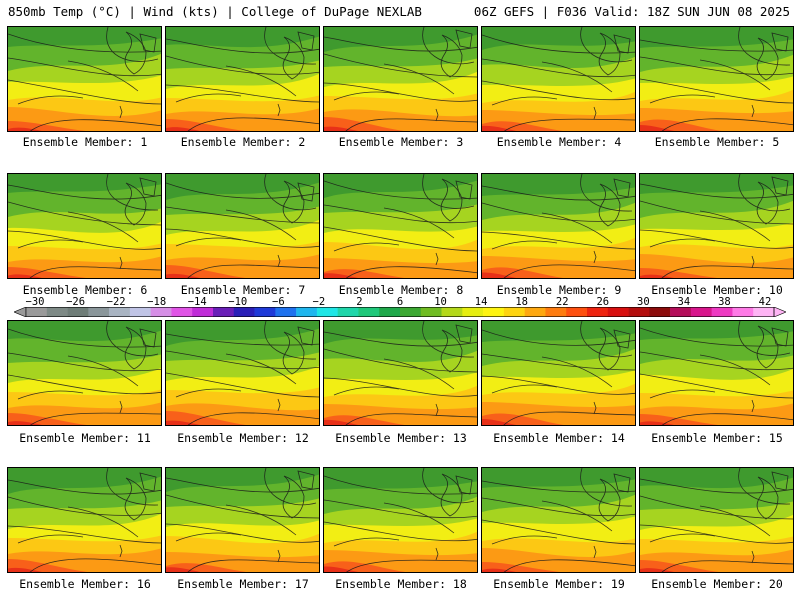 The height and width of the screenshot is (600, 800). Describe the element at coordinates (765, 302) in the screenshot. I see `colorbar-tick-label: 42` at that location.